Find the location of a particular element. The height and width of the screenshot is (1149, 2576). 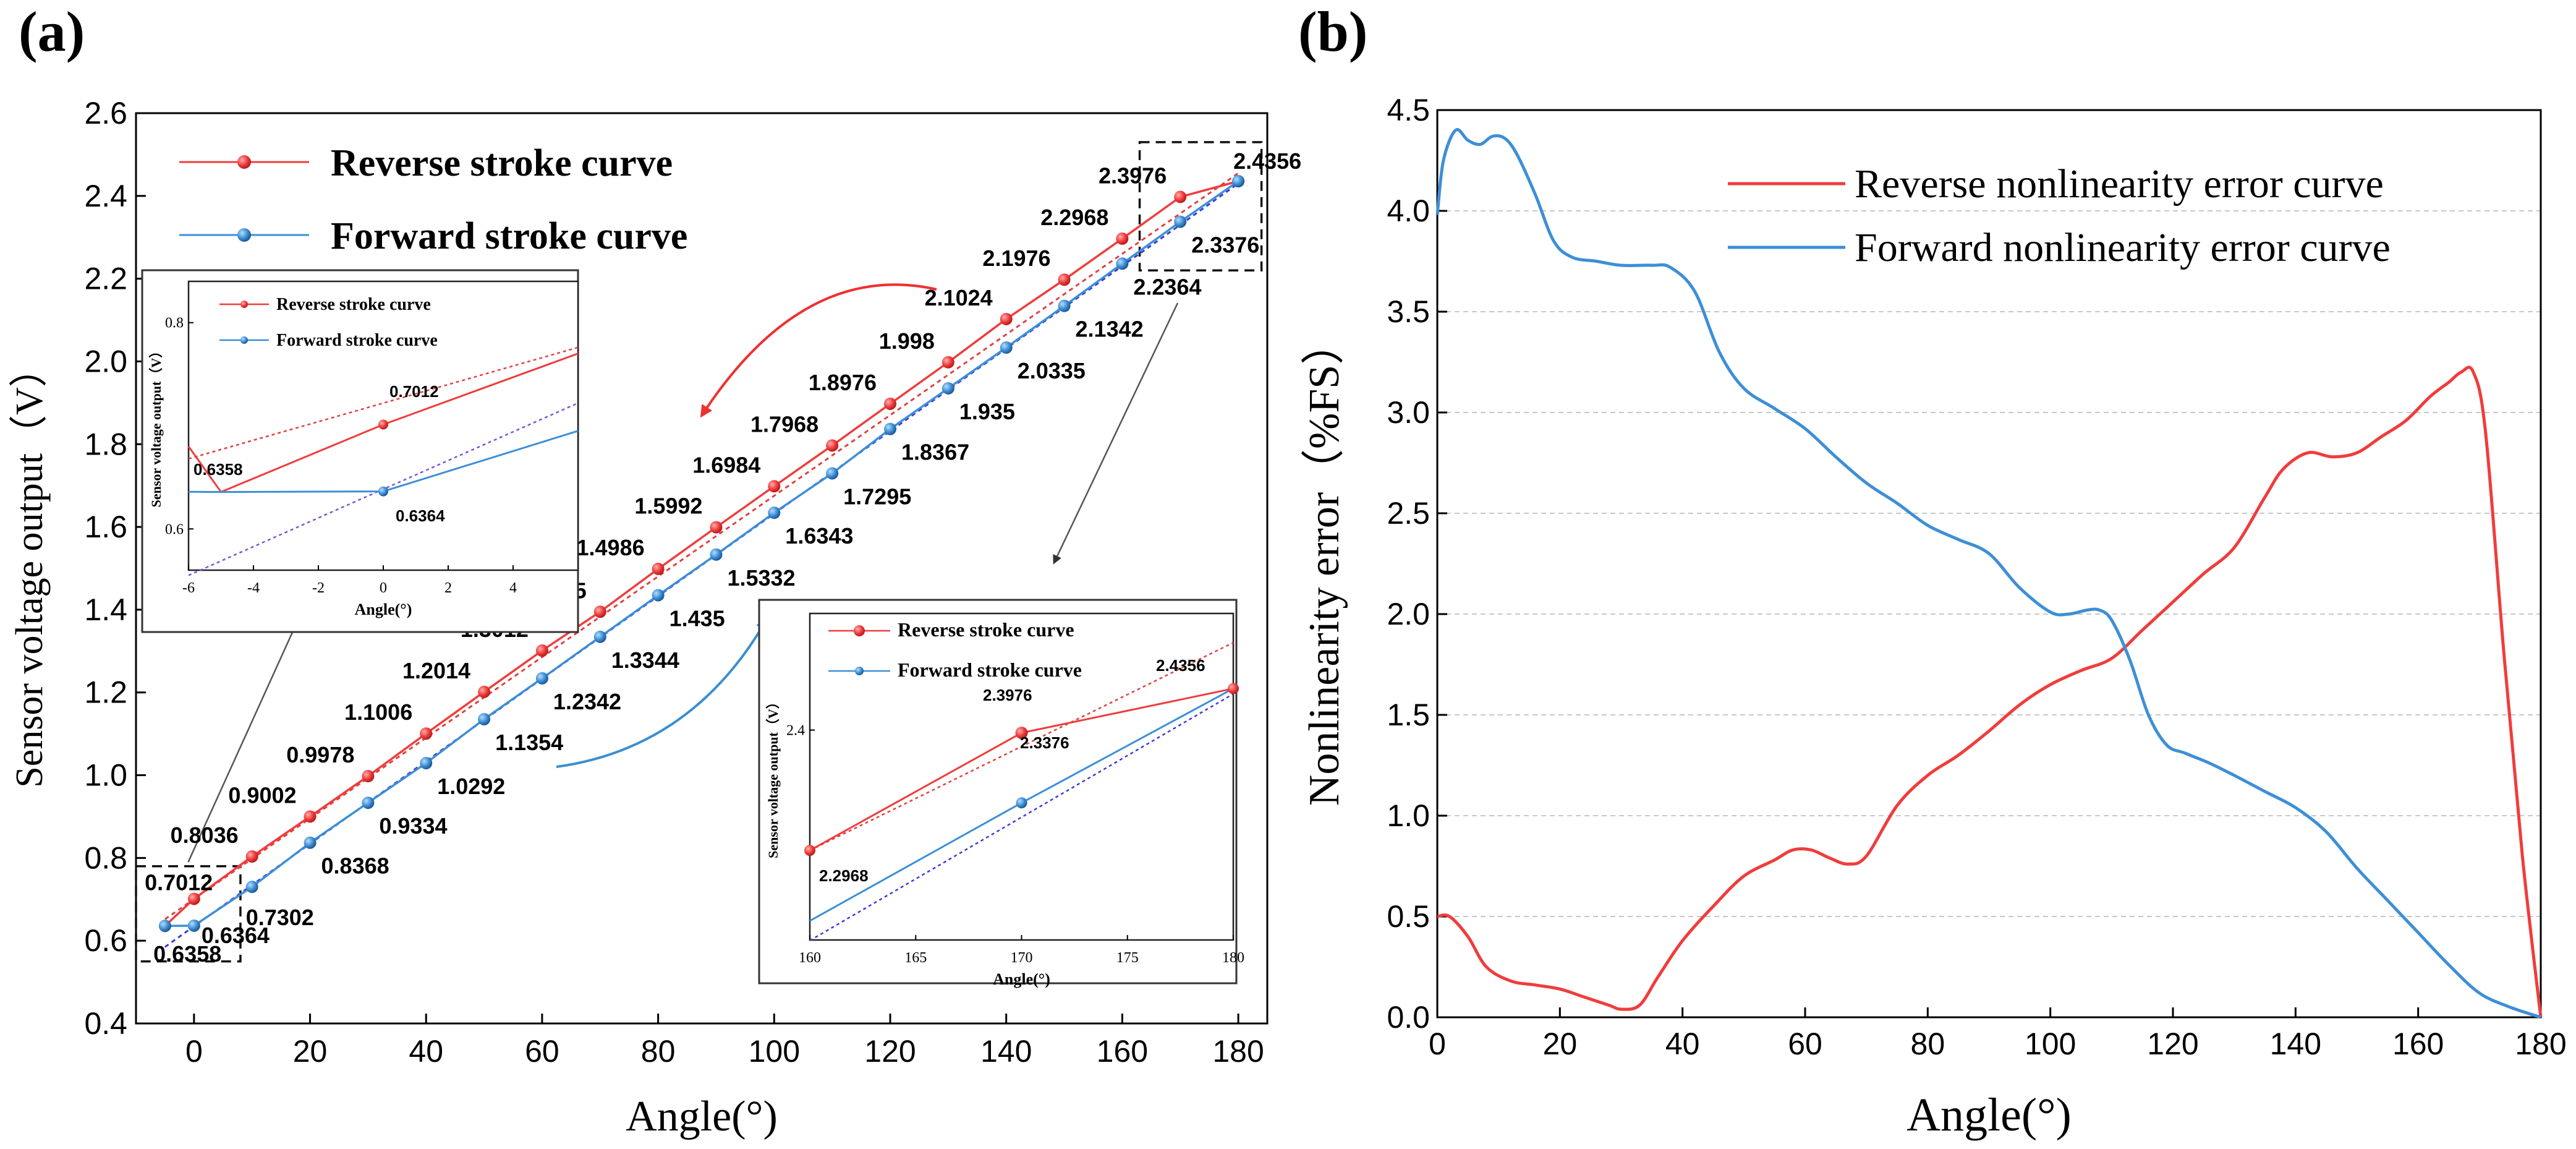

forward-data-label: 2.2364 is located at coordinates (1167, 286).